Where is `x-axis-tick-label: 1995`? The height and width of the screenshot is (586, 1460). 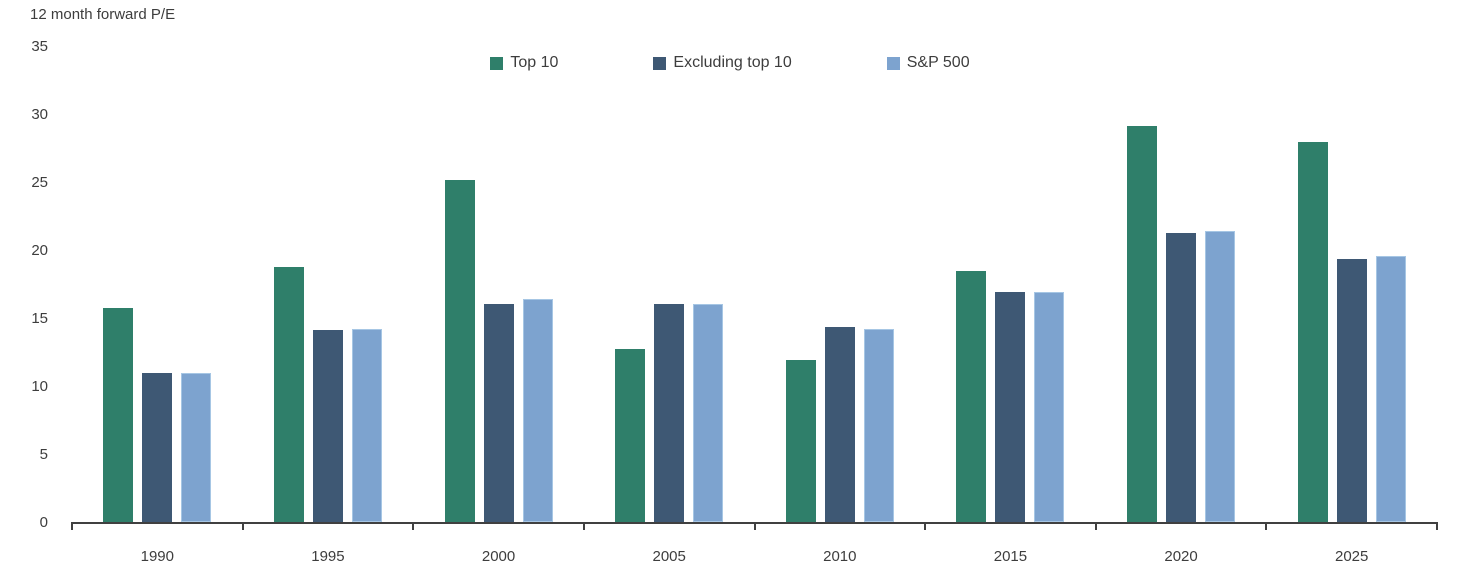 x-axis-tick-label: 1995 is located at coordinates (328, 556).